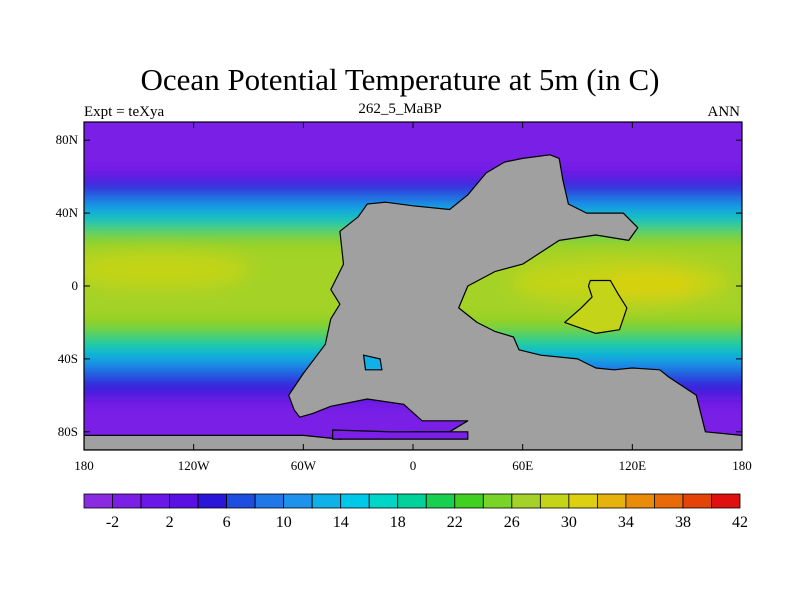 The width and height of the screenshot is (800, 600). Describe the element at coordinates (626, 522) in the screenshot. I see `colorbar-label: 34` at that location.